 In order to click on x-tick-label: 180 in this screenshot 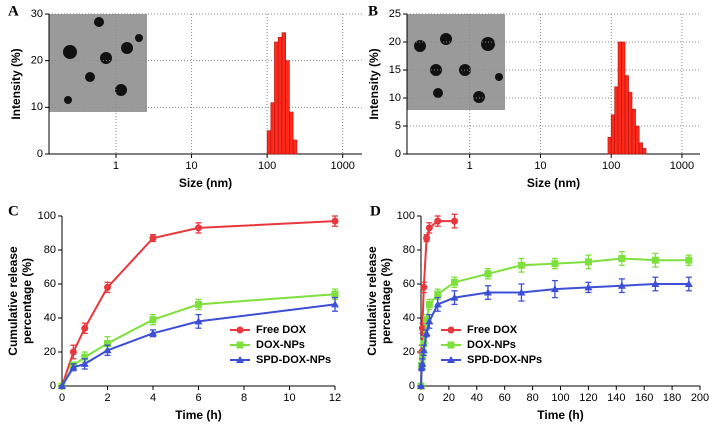, I will do `click(672, 398)`.